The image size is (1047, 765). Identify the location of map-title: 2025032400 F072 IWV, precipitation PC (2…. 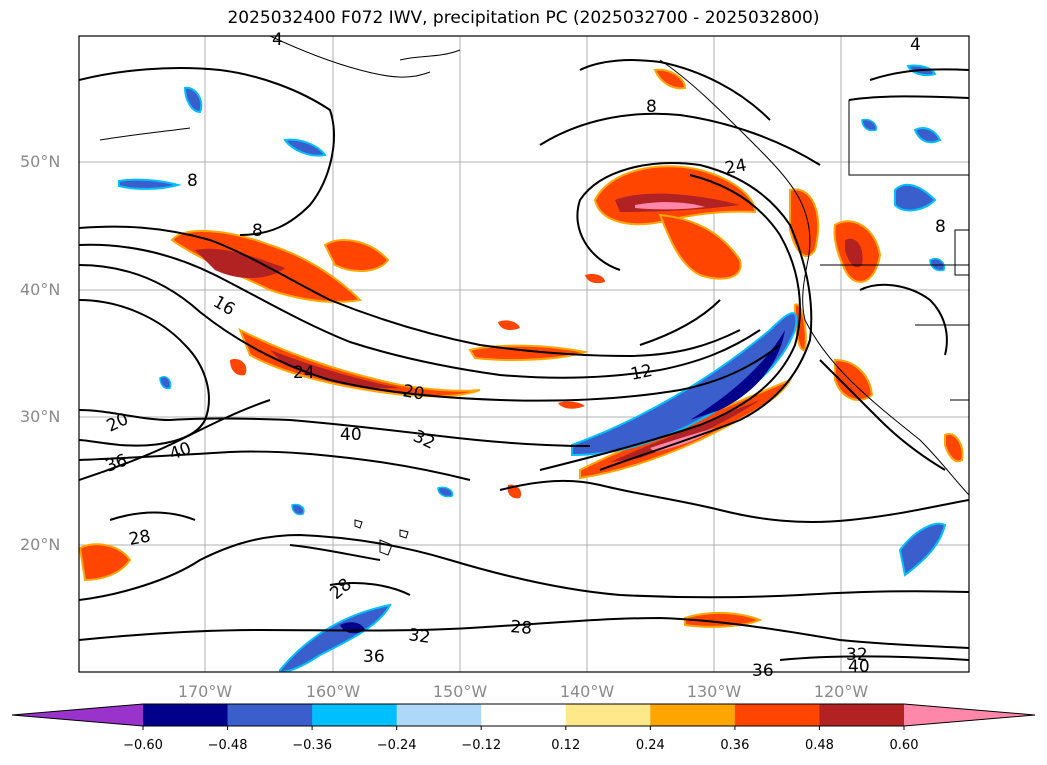
(523, 18).